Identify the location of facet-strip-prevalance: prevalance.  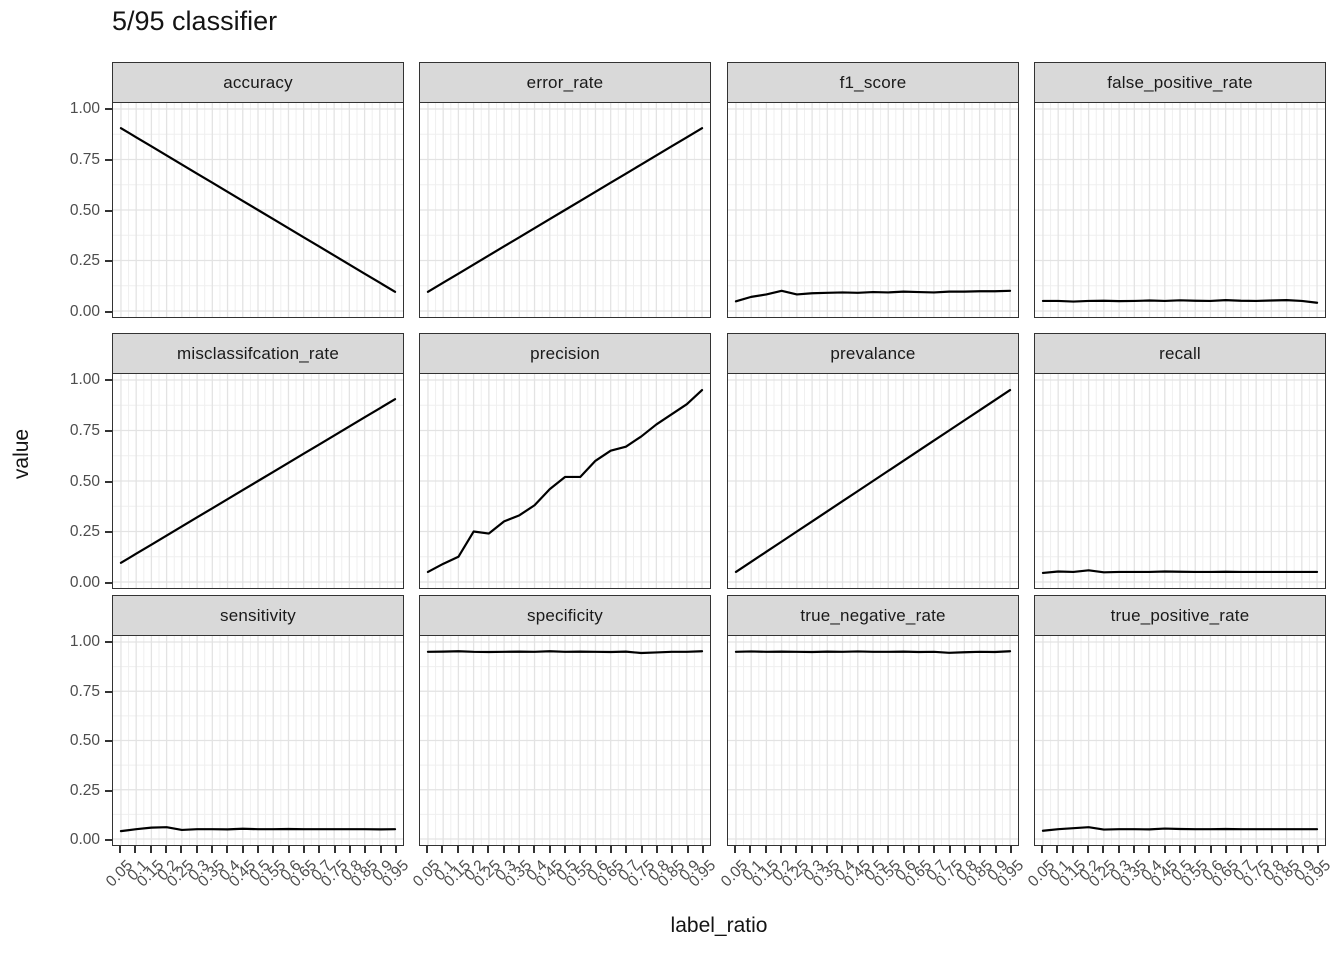
(873, 353).